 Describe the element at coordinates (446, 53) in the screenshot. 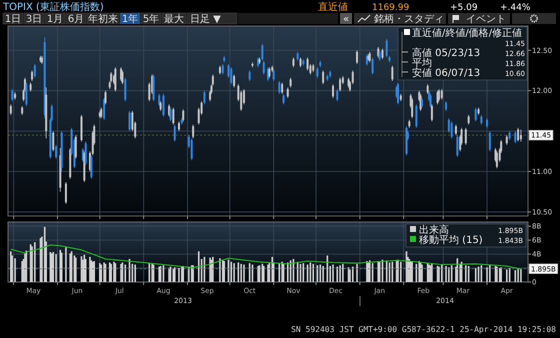

I see `annotation: 高値 05/23/13` at that location.